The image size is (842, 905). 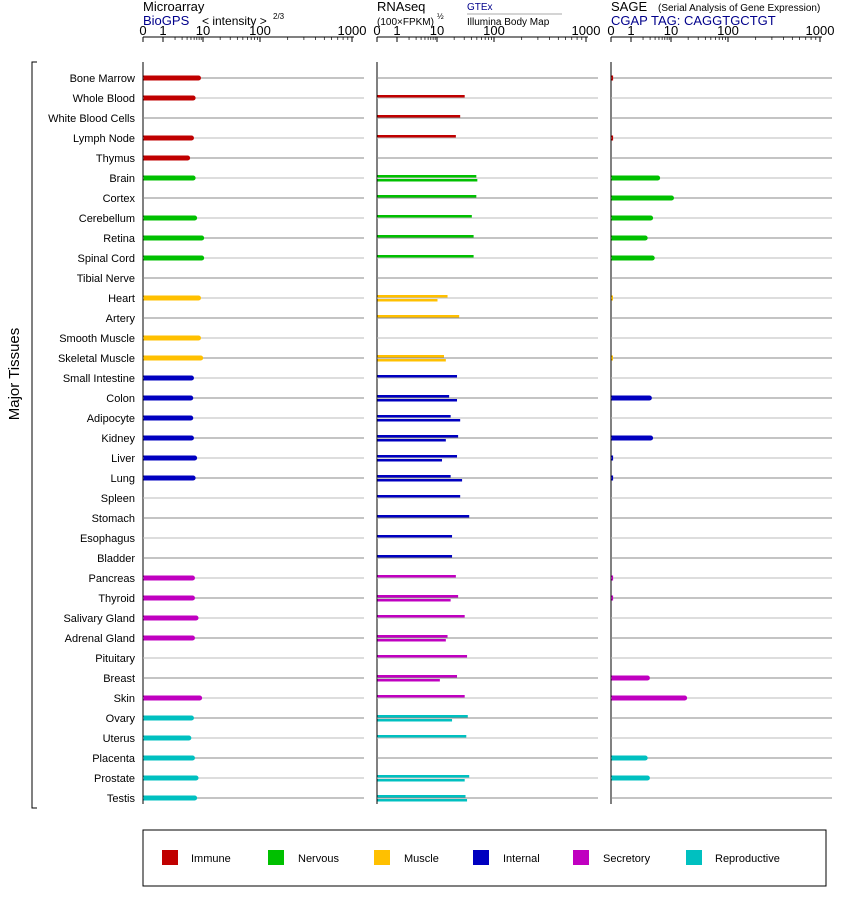 I want to click on tissue-label: Heart, so click(x=121, y=299).